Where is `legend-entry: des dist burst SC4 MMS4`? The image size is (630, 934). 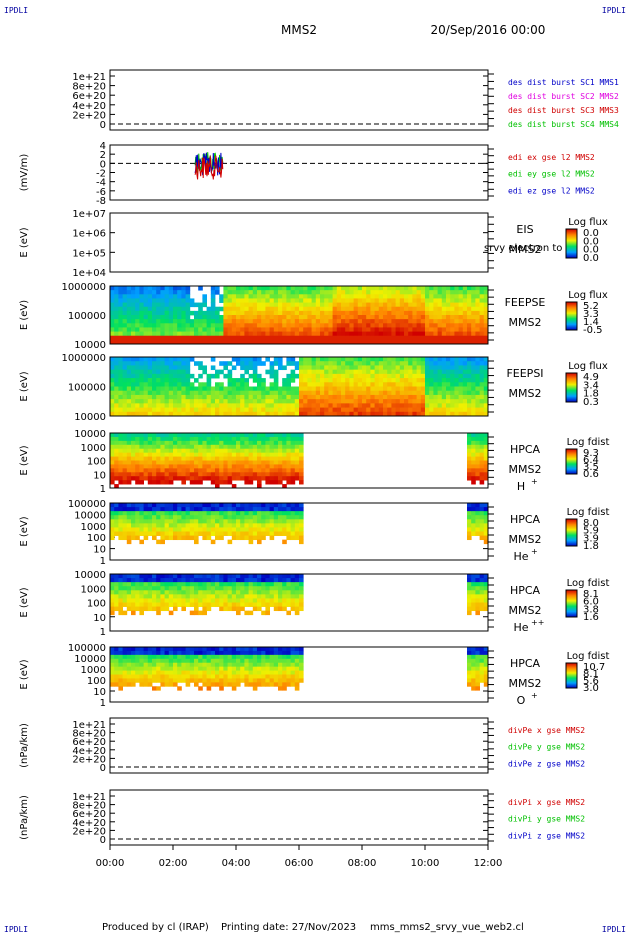 legend-entry: des dist burst SC4 MMS4 is located at coordinates (563, 124).